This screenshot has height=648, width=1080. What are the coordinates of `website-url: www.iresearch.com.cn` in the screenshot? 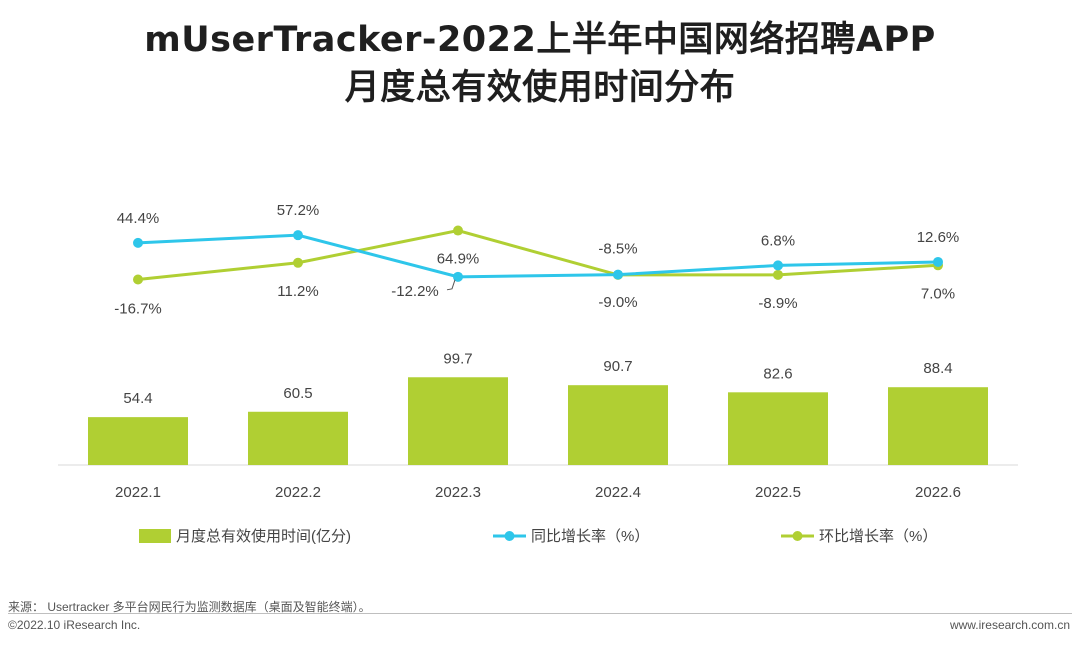 It's located at (1009, 625).